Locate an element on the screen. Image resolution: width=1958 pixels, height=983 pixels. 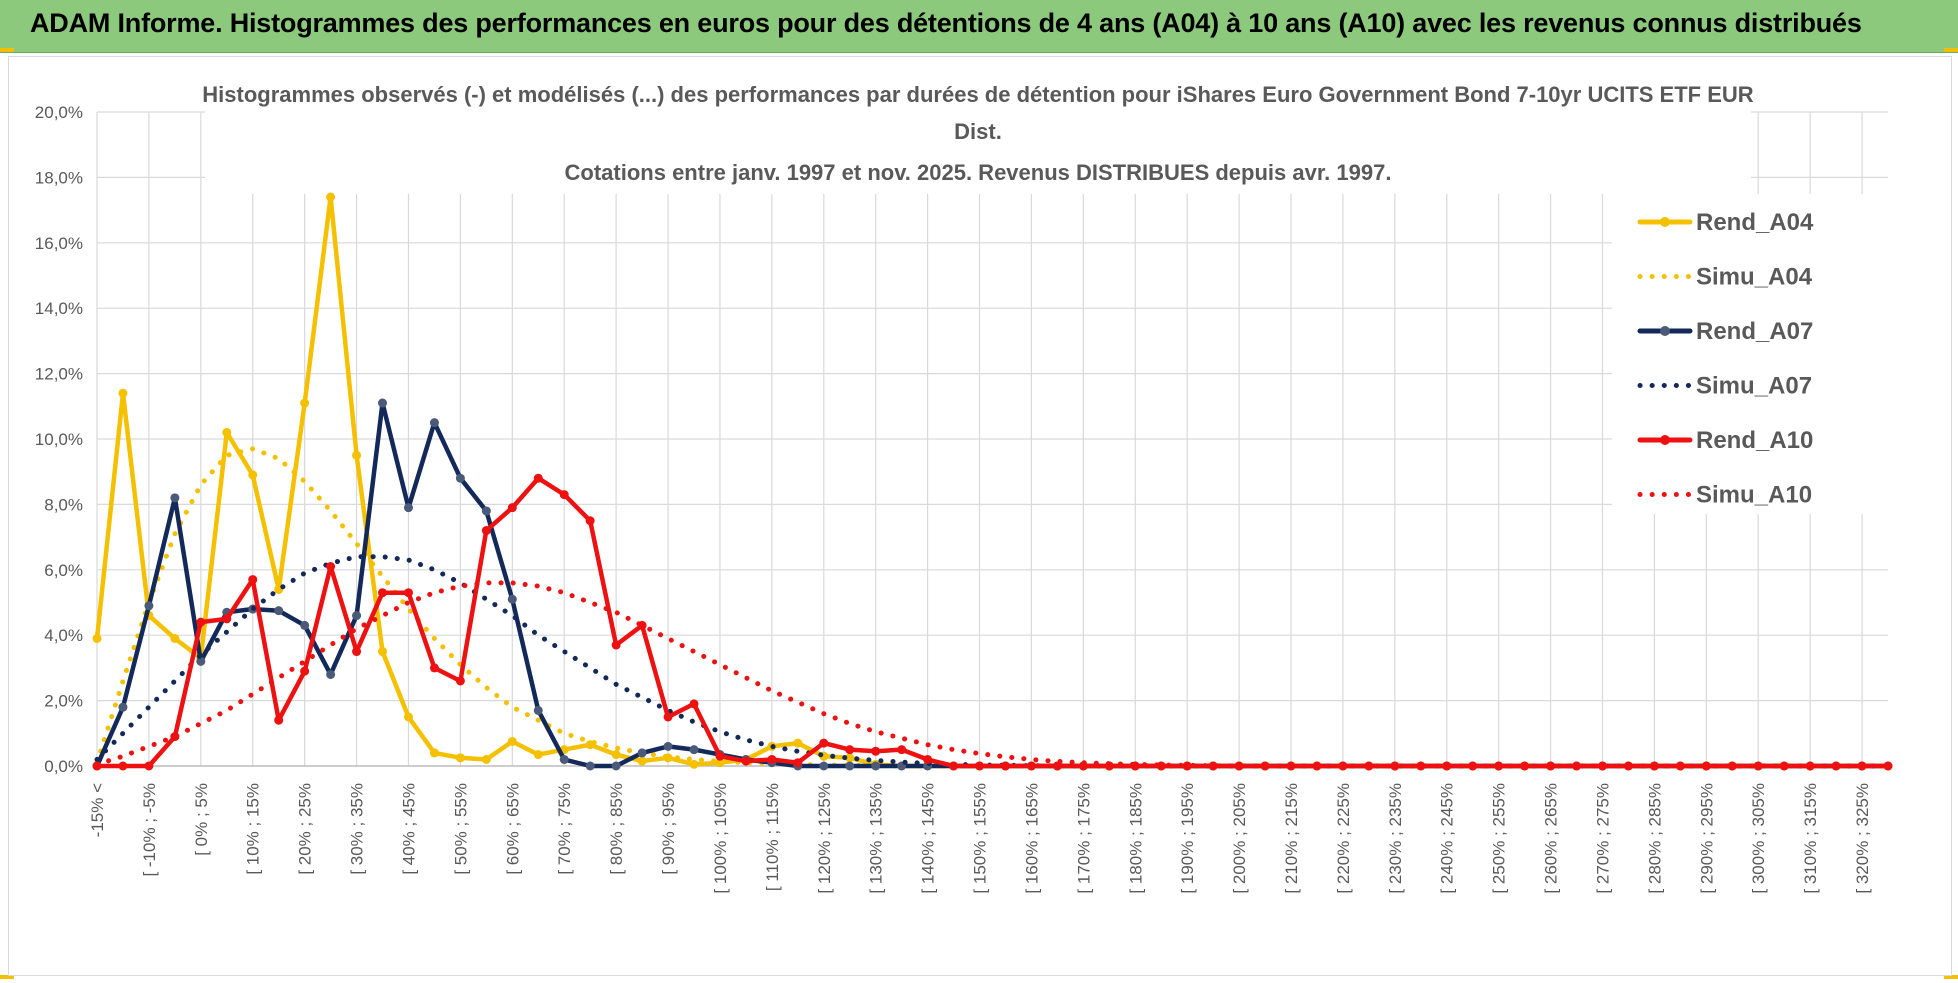
x-tick-label: [ 190% ; 195% is located at coordinates (1187, 838).